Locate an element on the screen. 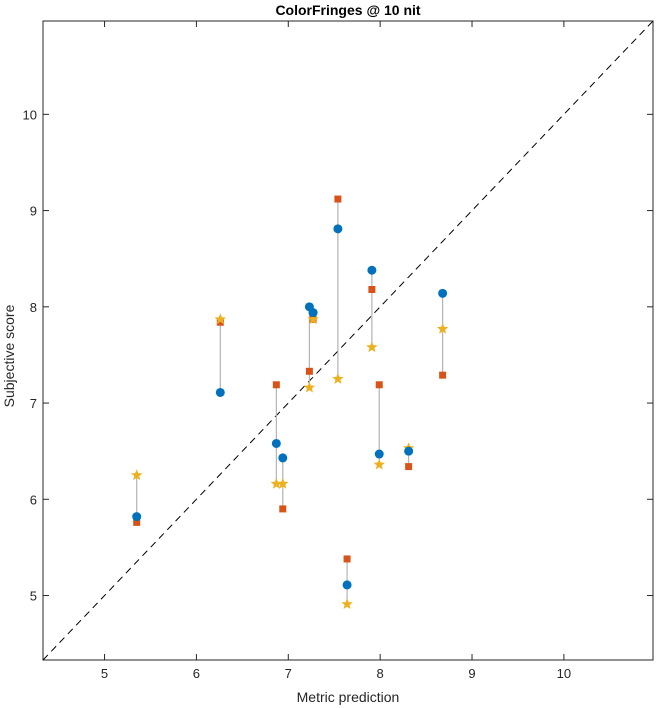  x-axis-label: Metric prediction is located at coordinates (348, 697).